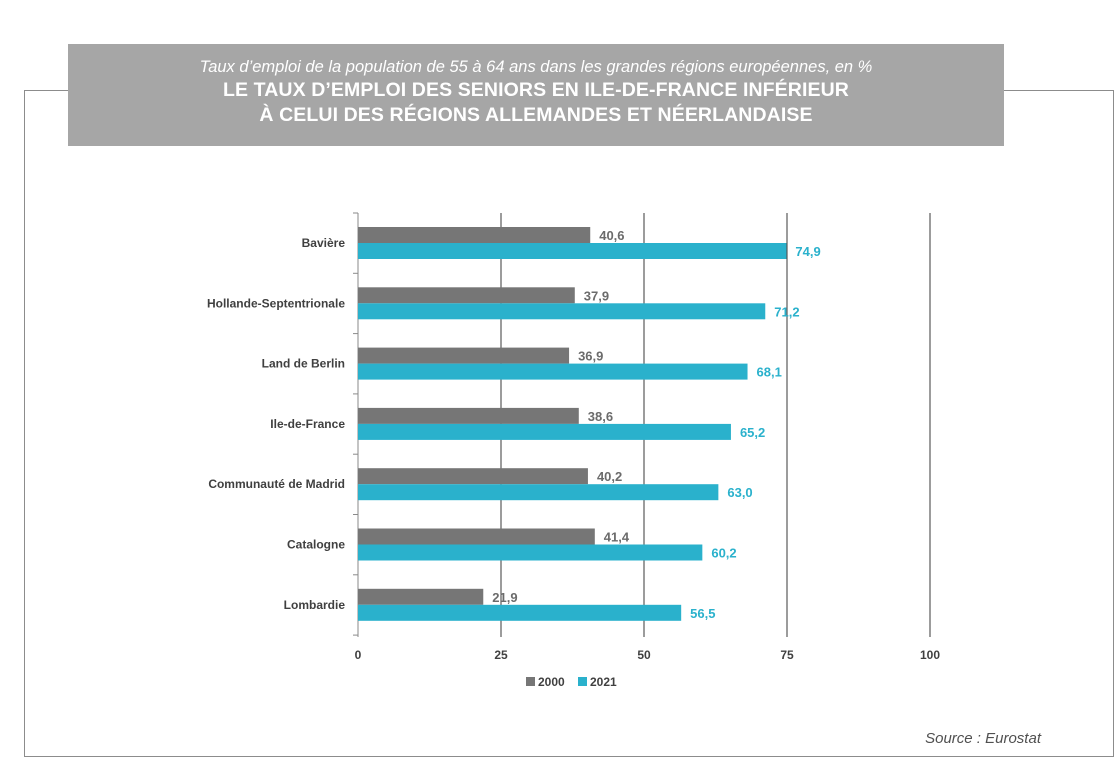 This screenshot has height=768, width=1115. I want to click on legend-label-2021: 2021, so click(603, 682).